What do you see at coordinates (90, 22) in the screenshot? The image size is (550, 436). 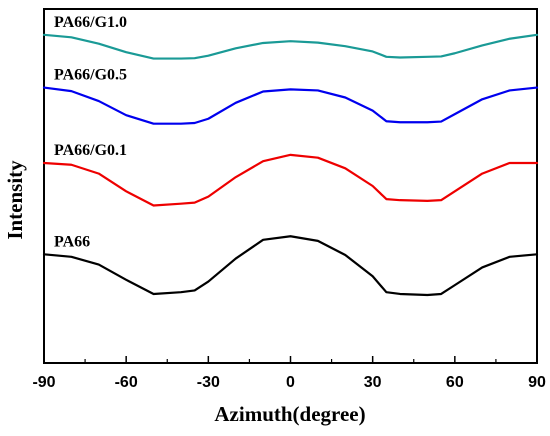 I see `series-label: PA66/G1.0` at bounding box center [90, 22].